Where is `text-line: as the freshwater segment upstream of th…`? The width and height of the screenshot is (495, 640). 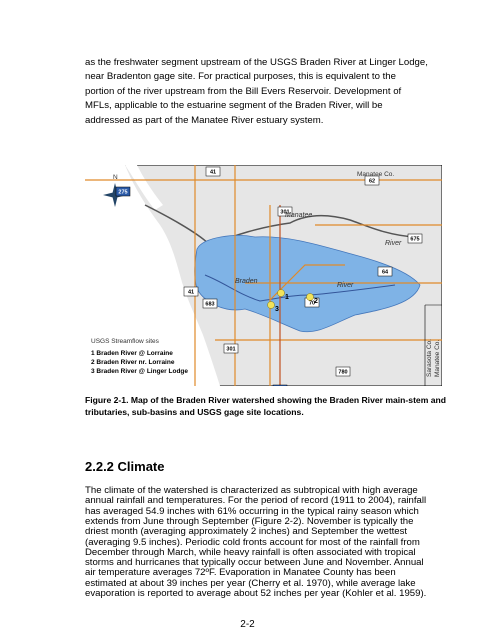 text-line: as the freshwater segment upstream of th… is located at coordinates (256, 62).